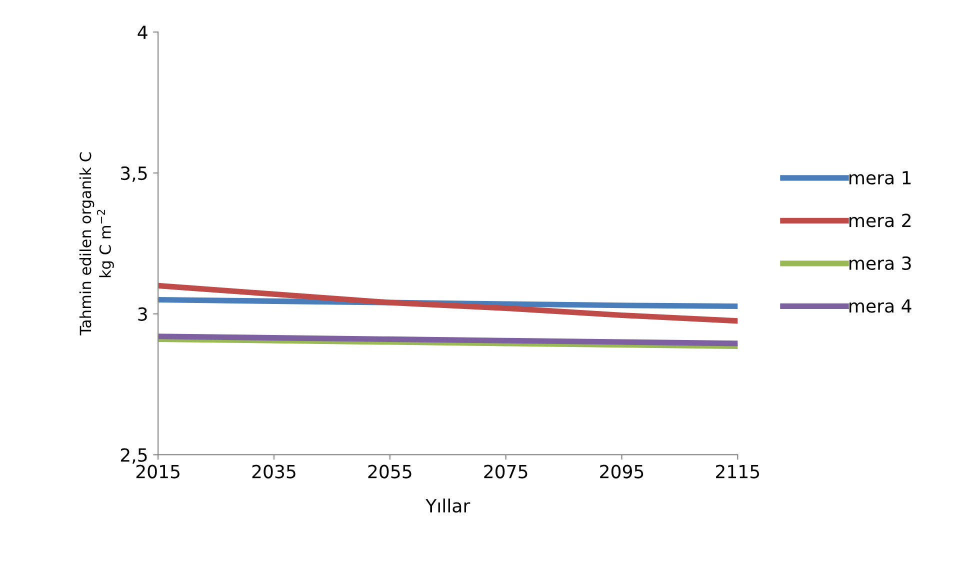 This screenshot has height=583, width=958. What do you see at coordinates (738, 471) in the screenshot?
I see `x-tick-label: 2115` at bounding box center [738, 471].